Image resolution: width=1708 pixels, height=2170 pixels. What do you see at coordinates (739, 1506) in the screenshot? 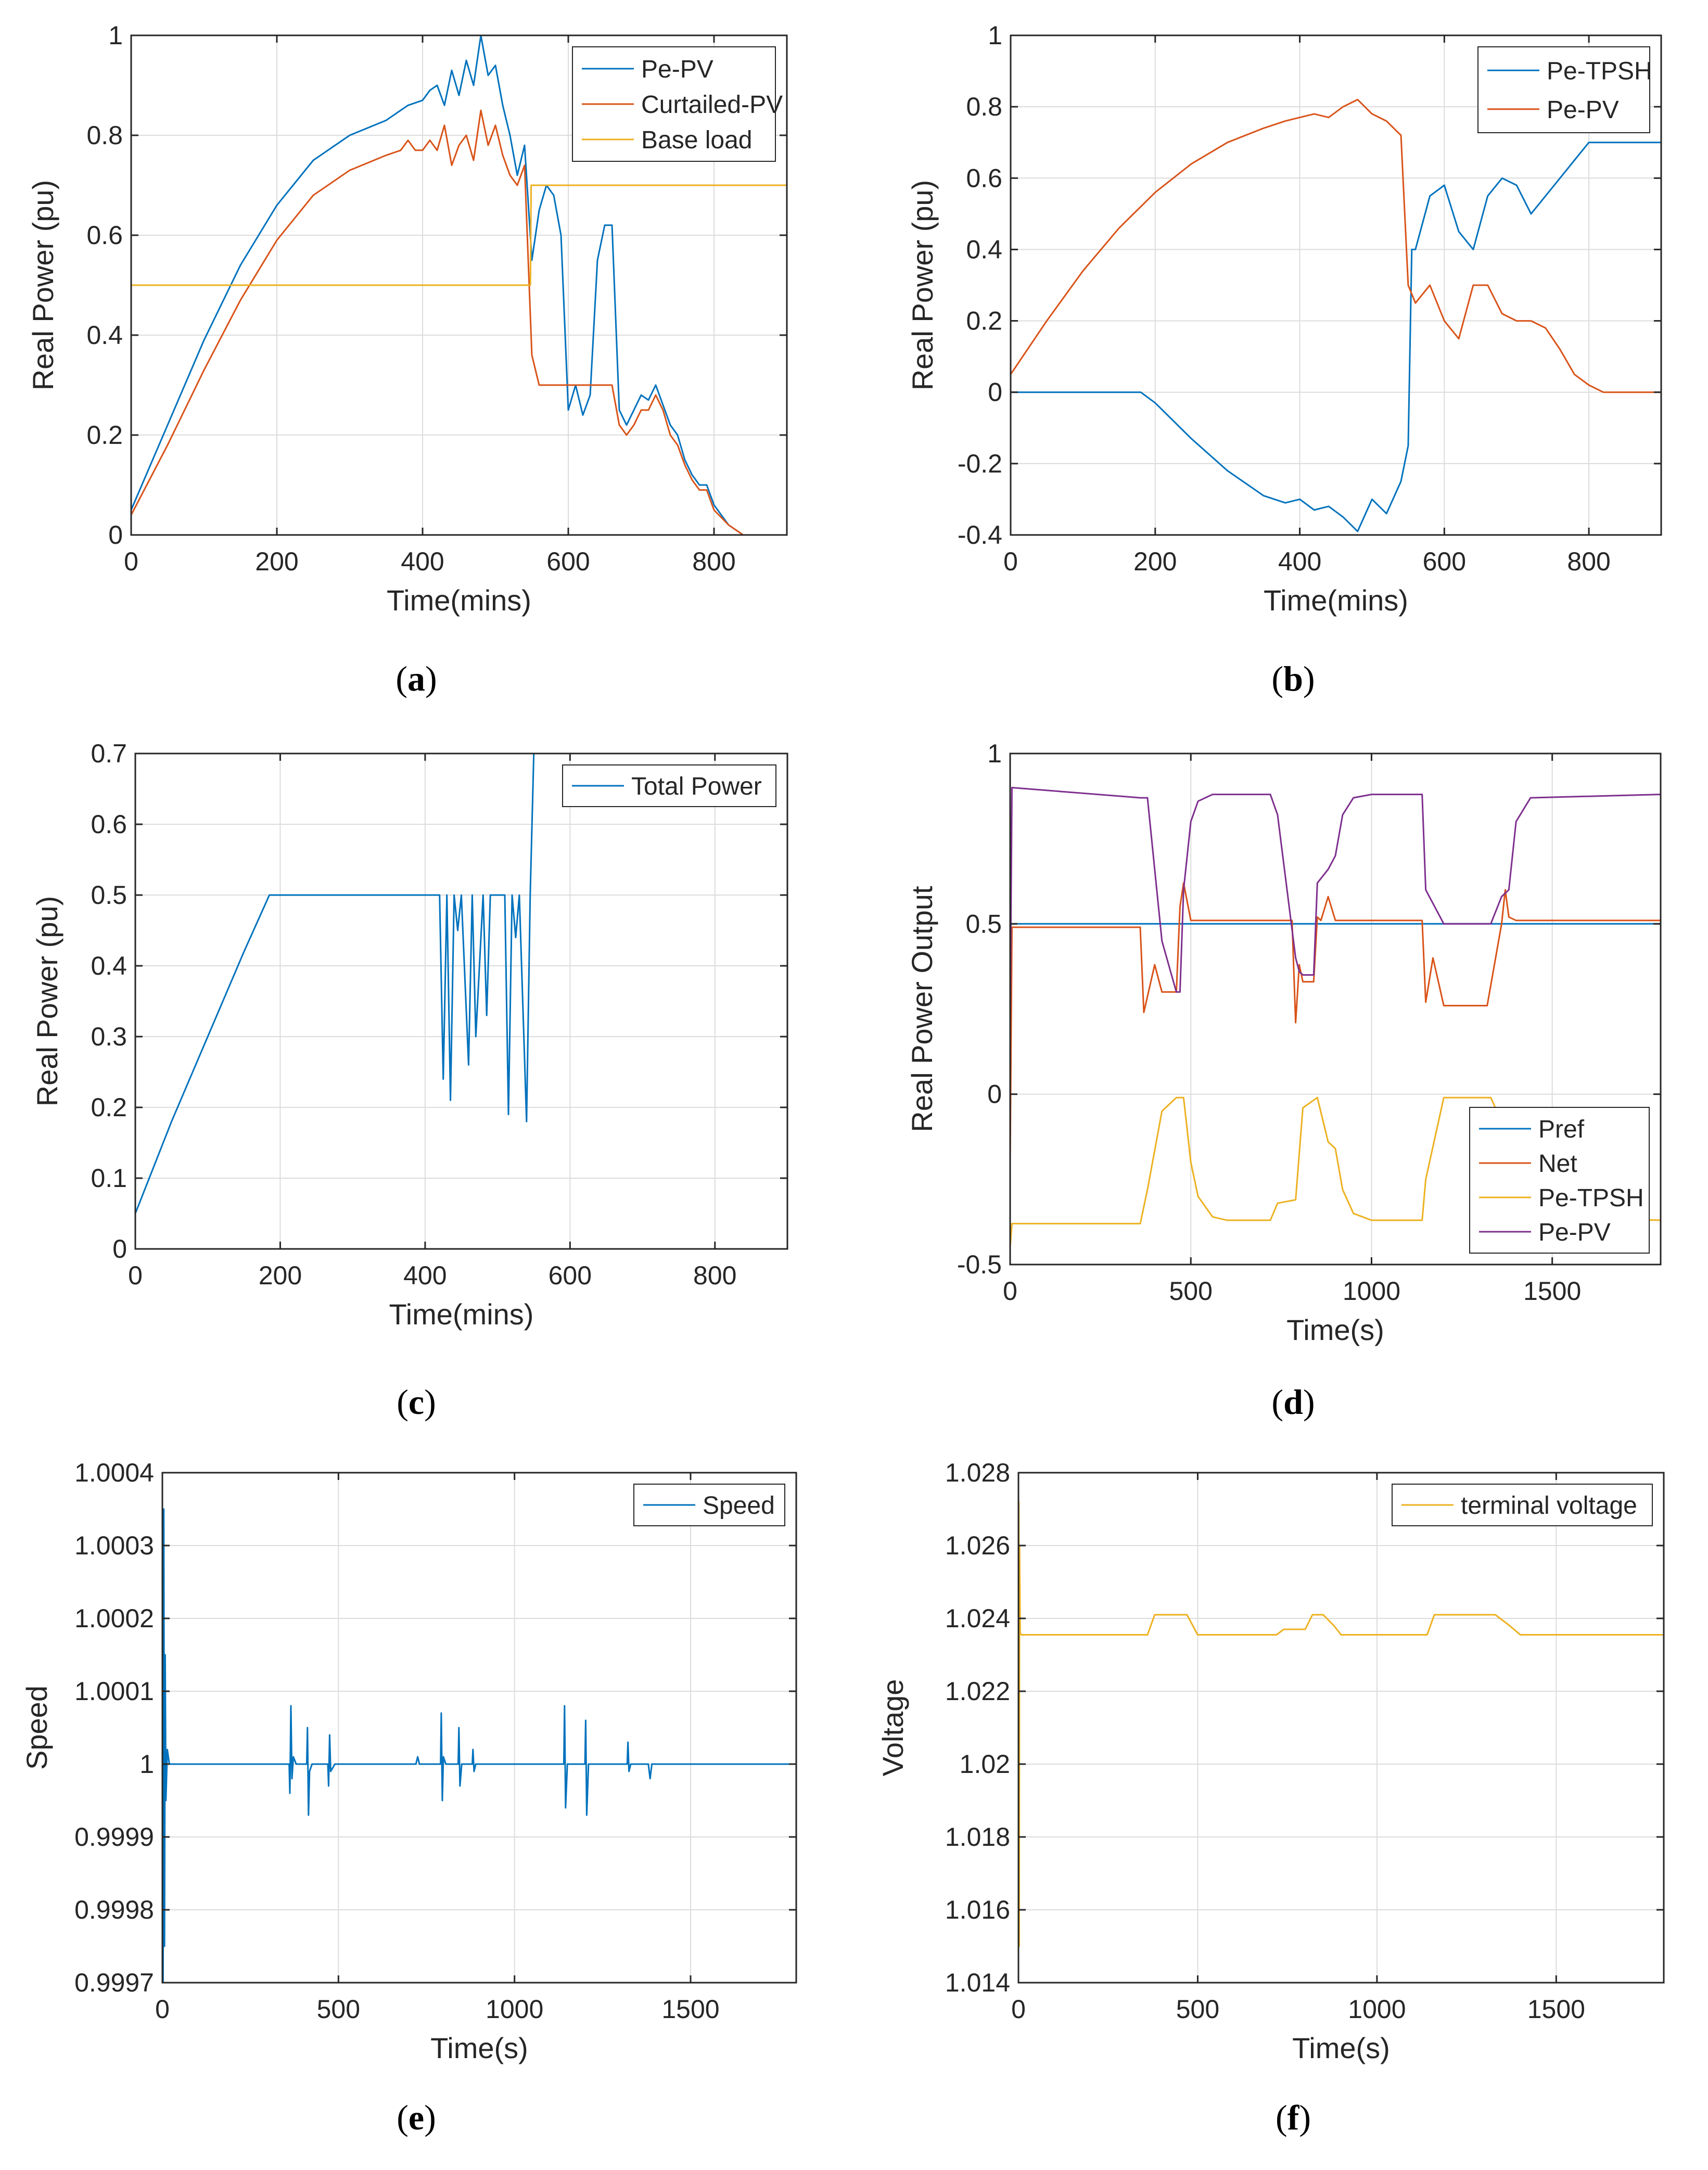
I see `legend-entry: Speed` at bounding box center [739, 1506].